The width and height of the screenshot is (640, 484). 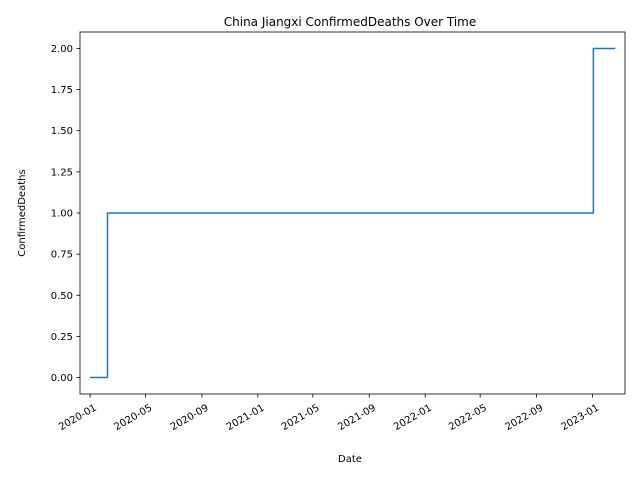 I want to click on y-tick-label-1: 0.25, so click(x=62, y=337).